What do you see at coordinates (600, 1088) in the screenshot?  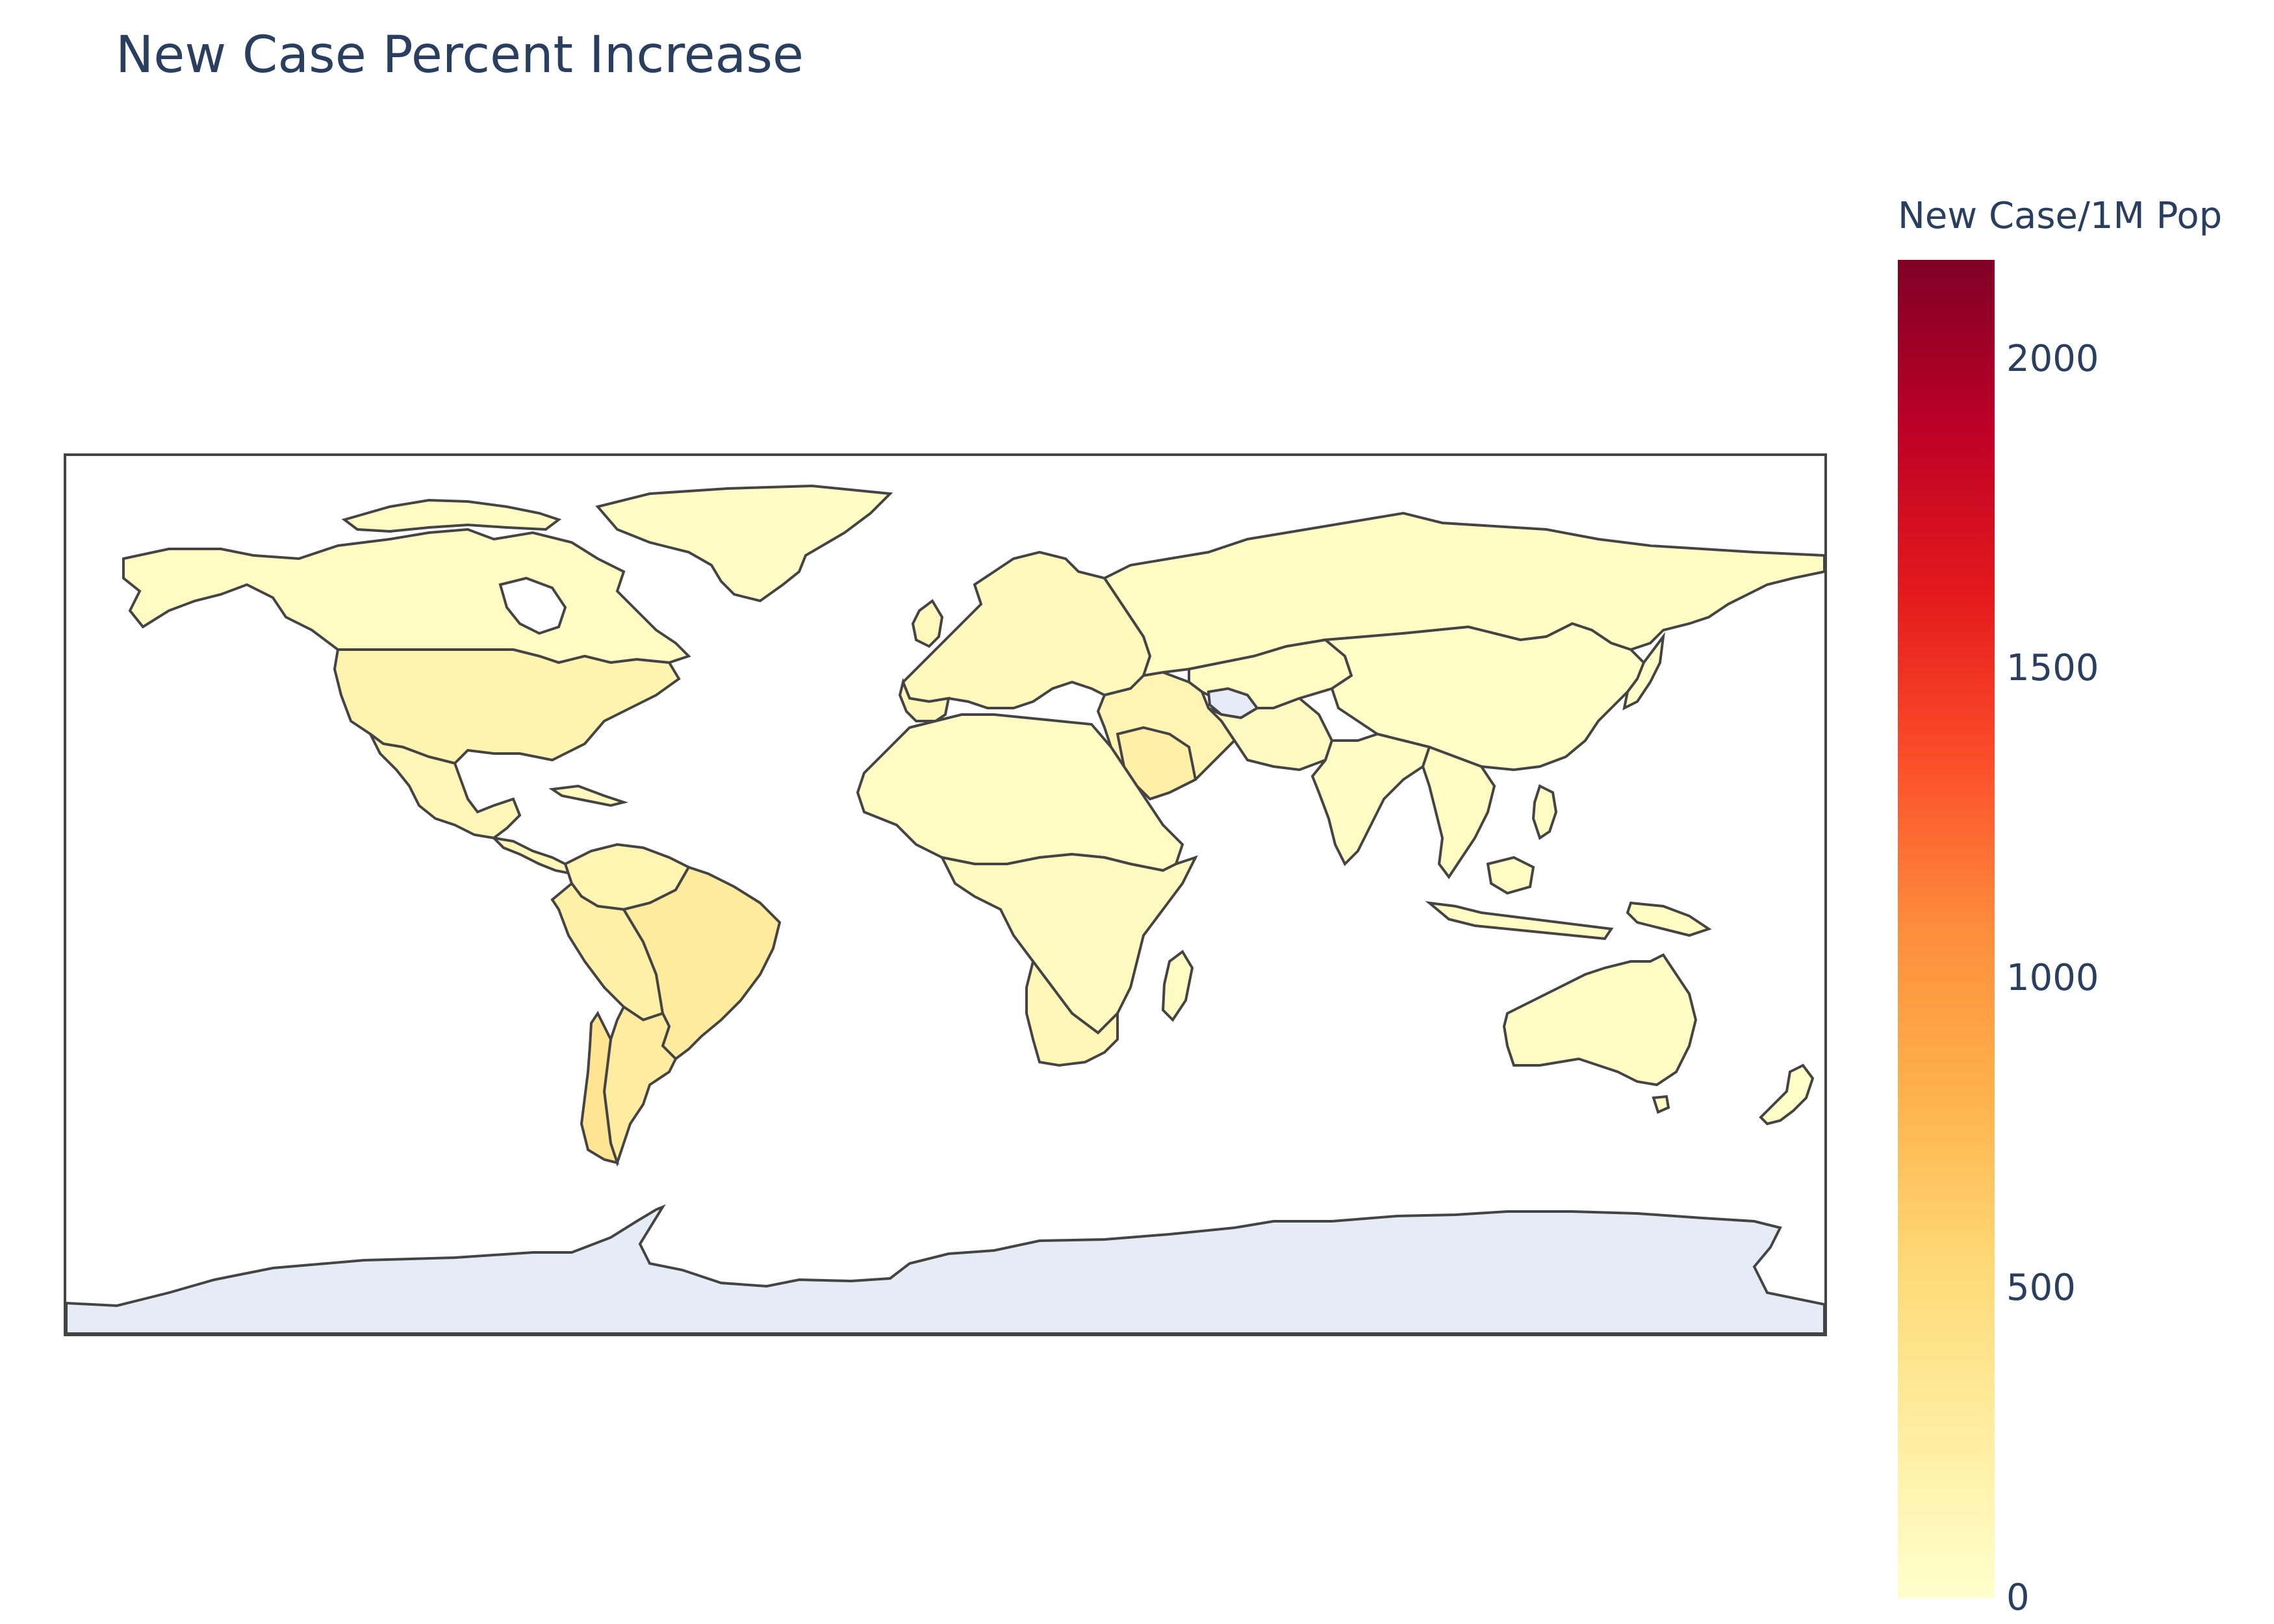 I see `region-chile` at bounding box center [600, 1088].